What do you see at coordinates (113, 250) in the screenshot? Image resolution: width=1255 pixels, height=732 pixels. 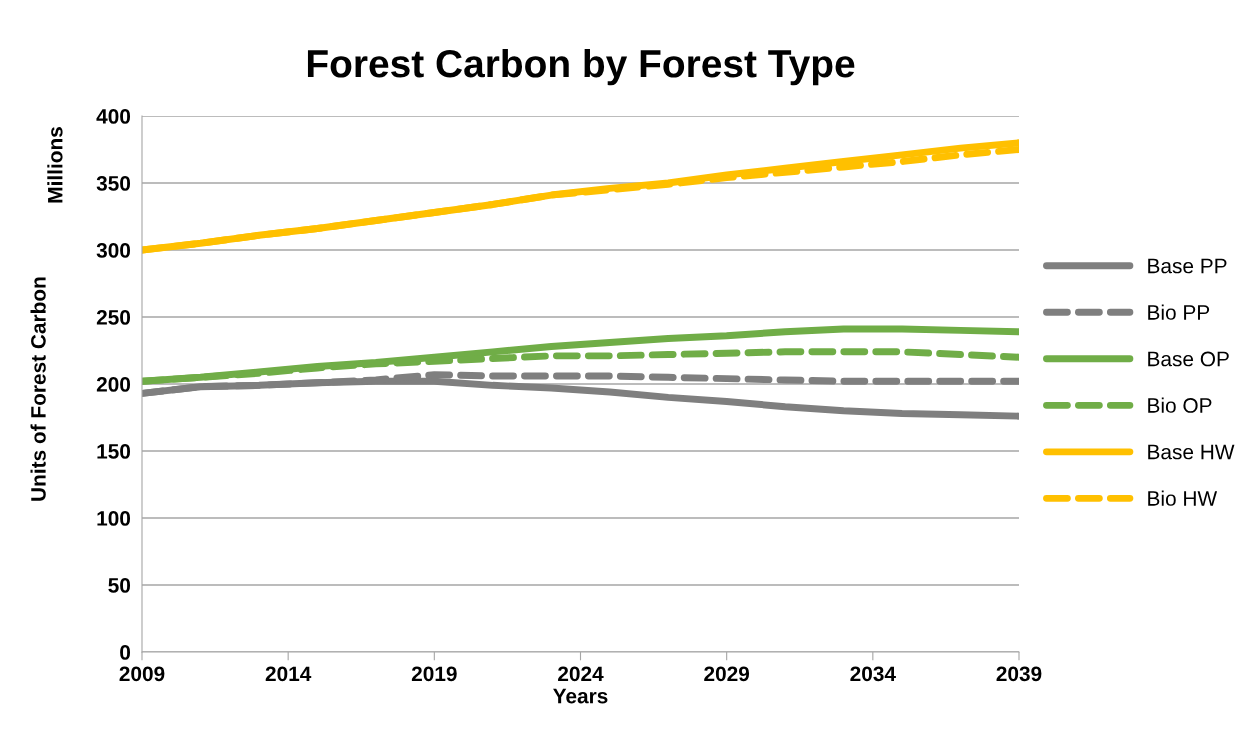 I see `y-tick-label: 300` at bounding box center [113, 250].